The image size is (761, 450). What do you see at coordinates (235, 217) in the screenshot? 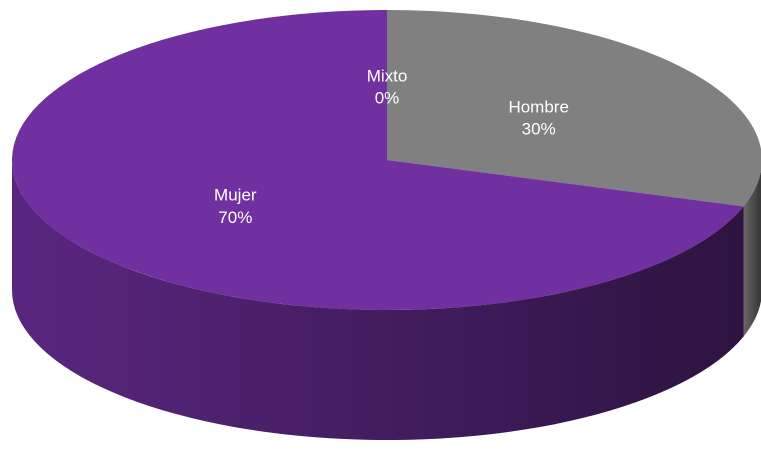
I see `value-label: 70%` at bounding box center [235, 217].